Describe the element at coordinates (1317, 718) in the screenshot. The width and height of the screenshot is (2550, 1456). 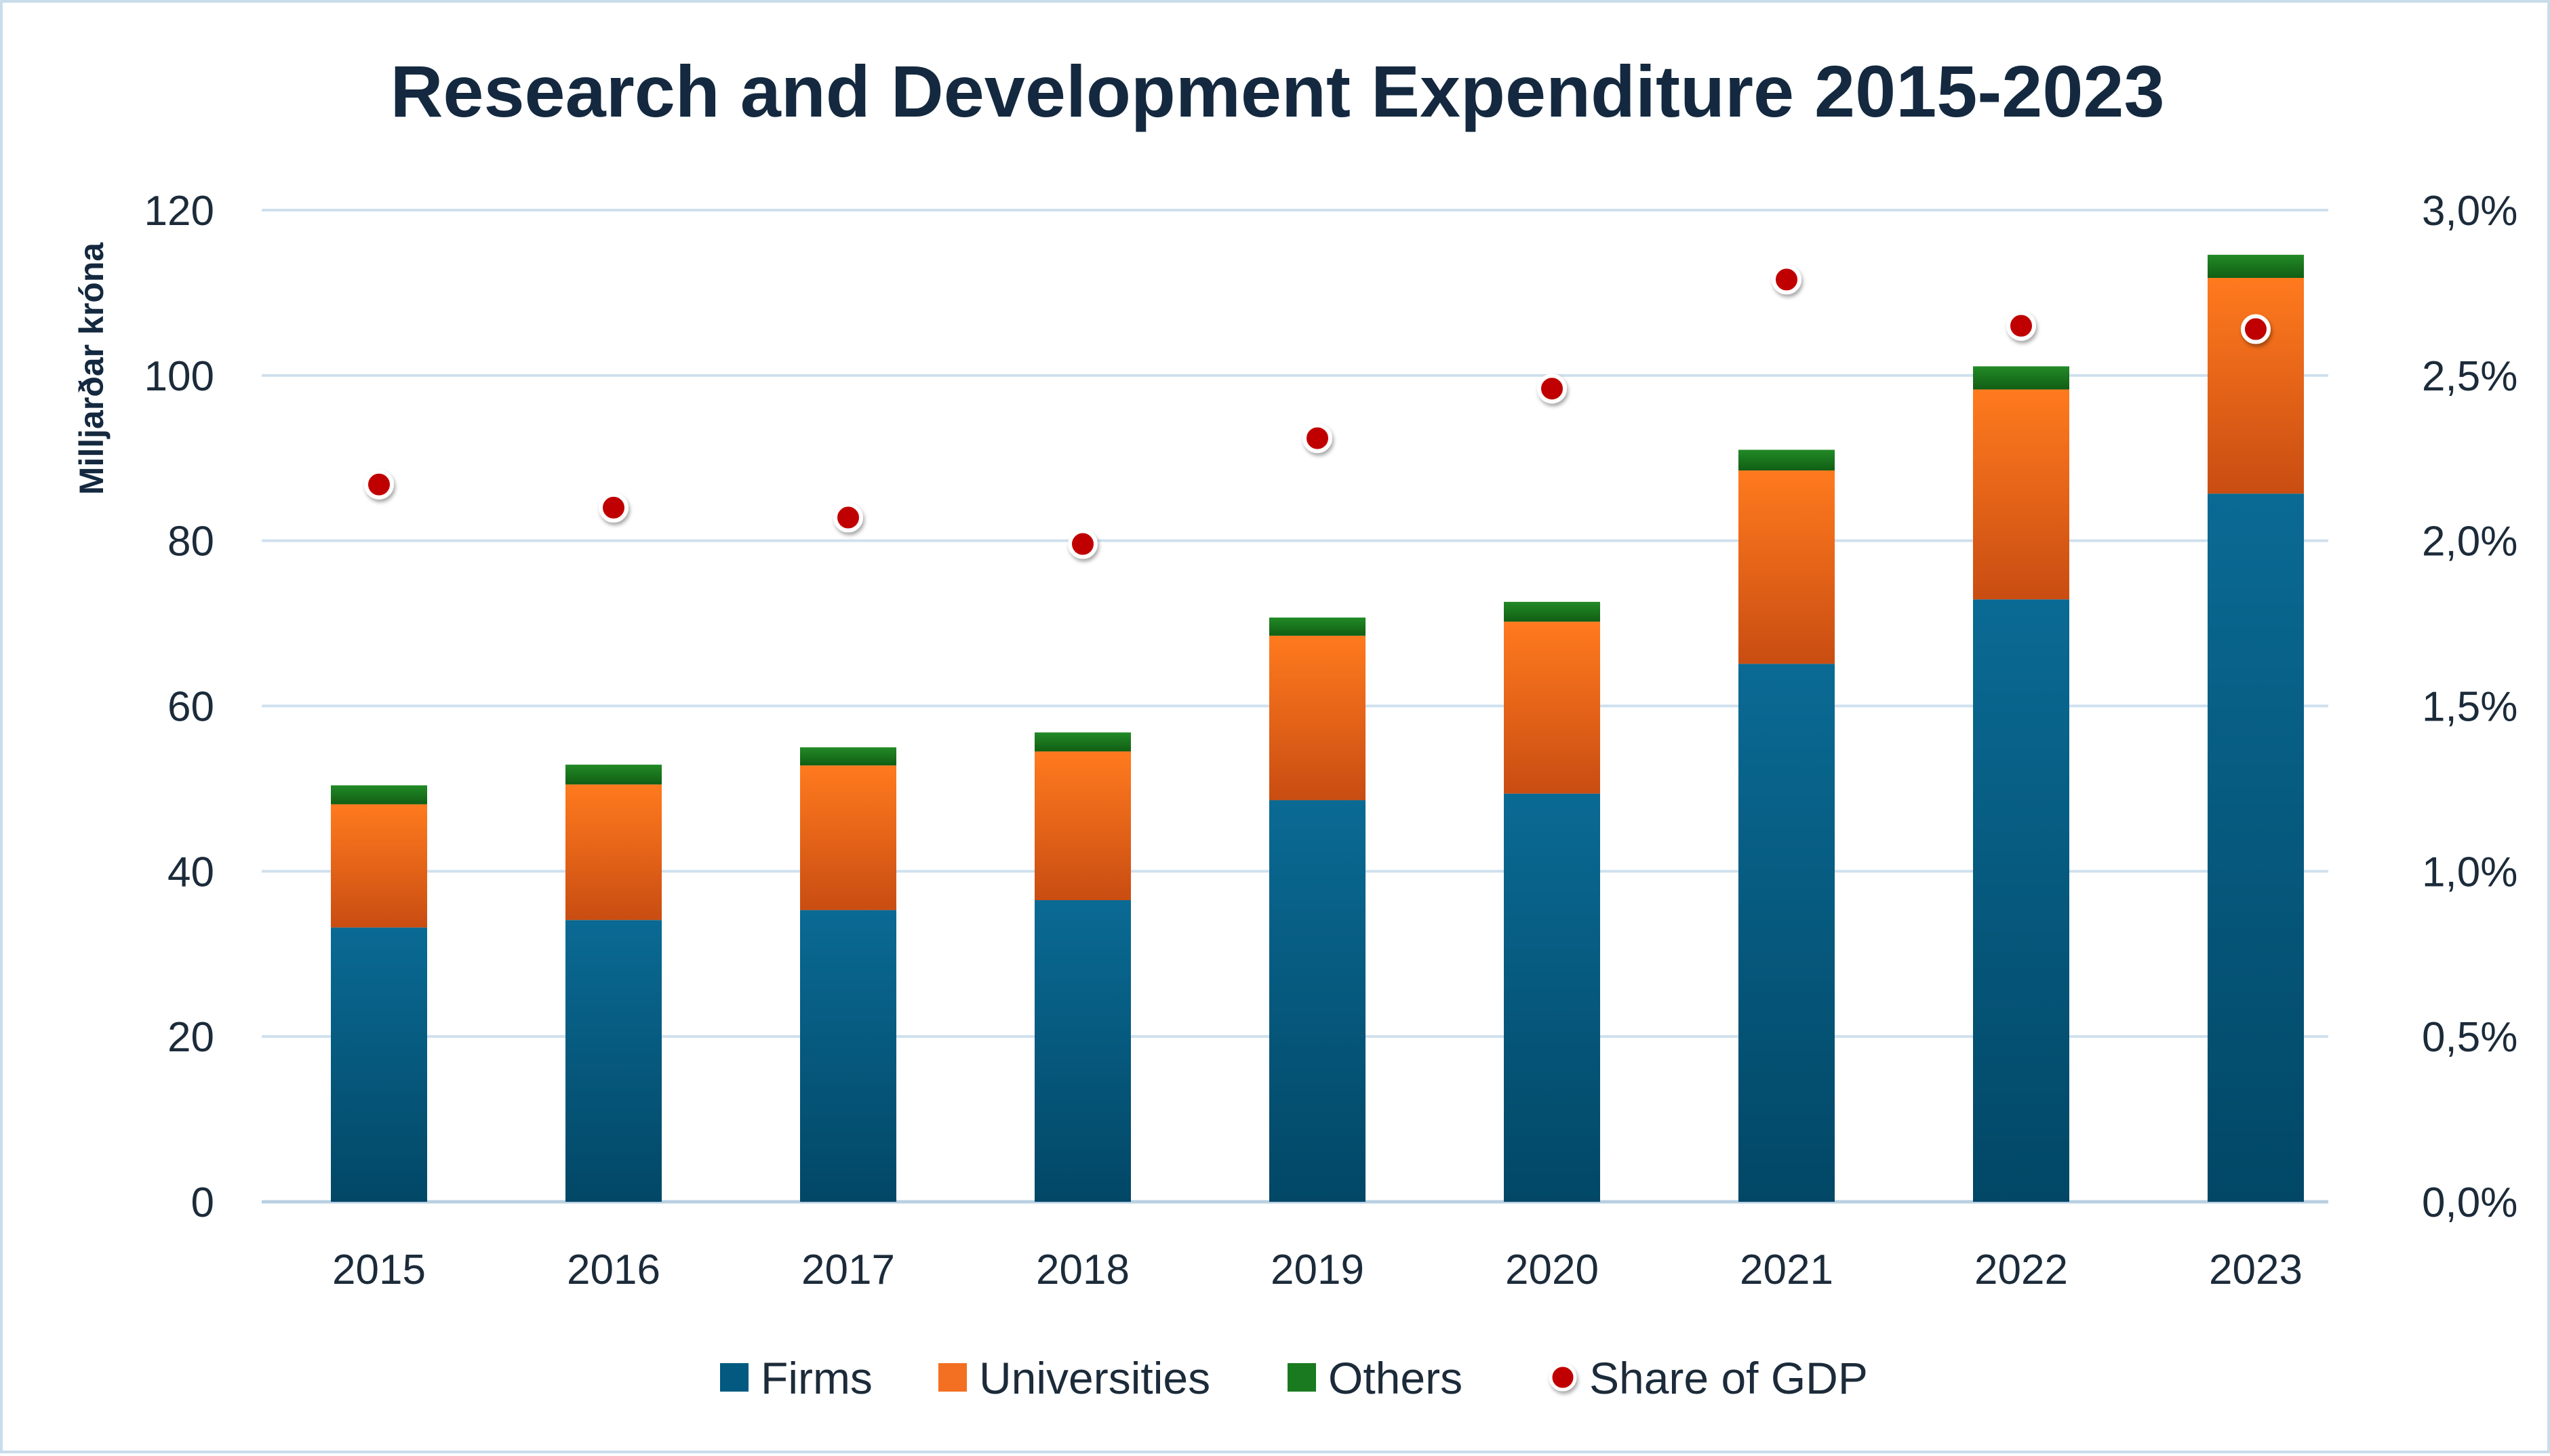
I see `bar-universities-2019` at that location.